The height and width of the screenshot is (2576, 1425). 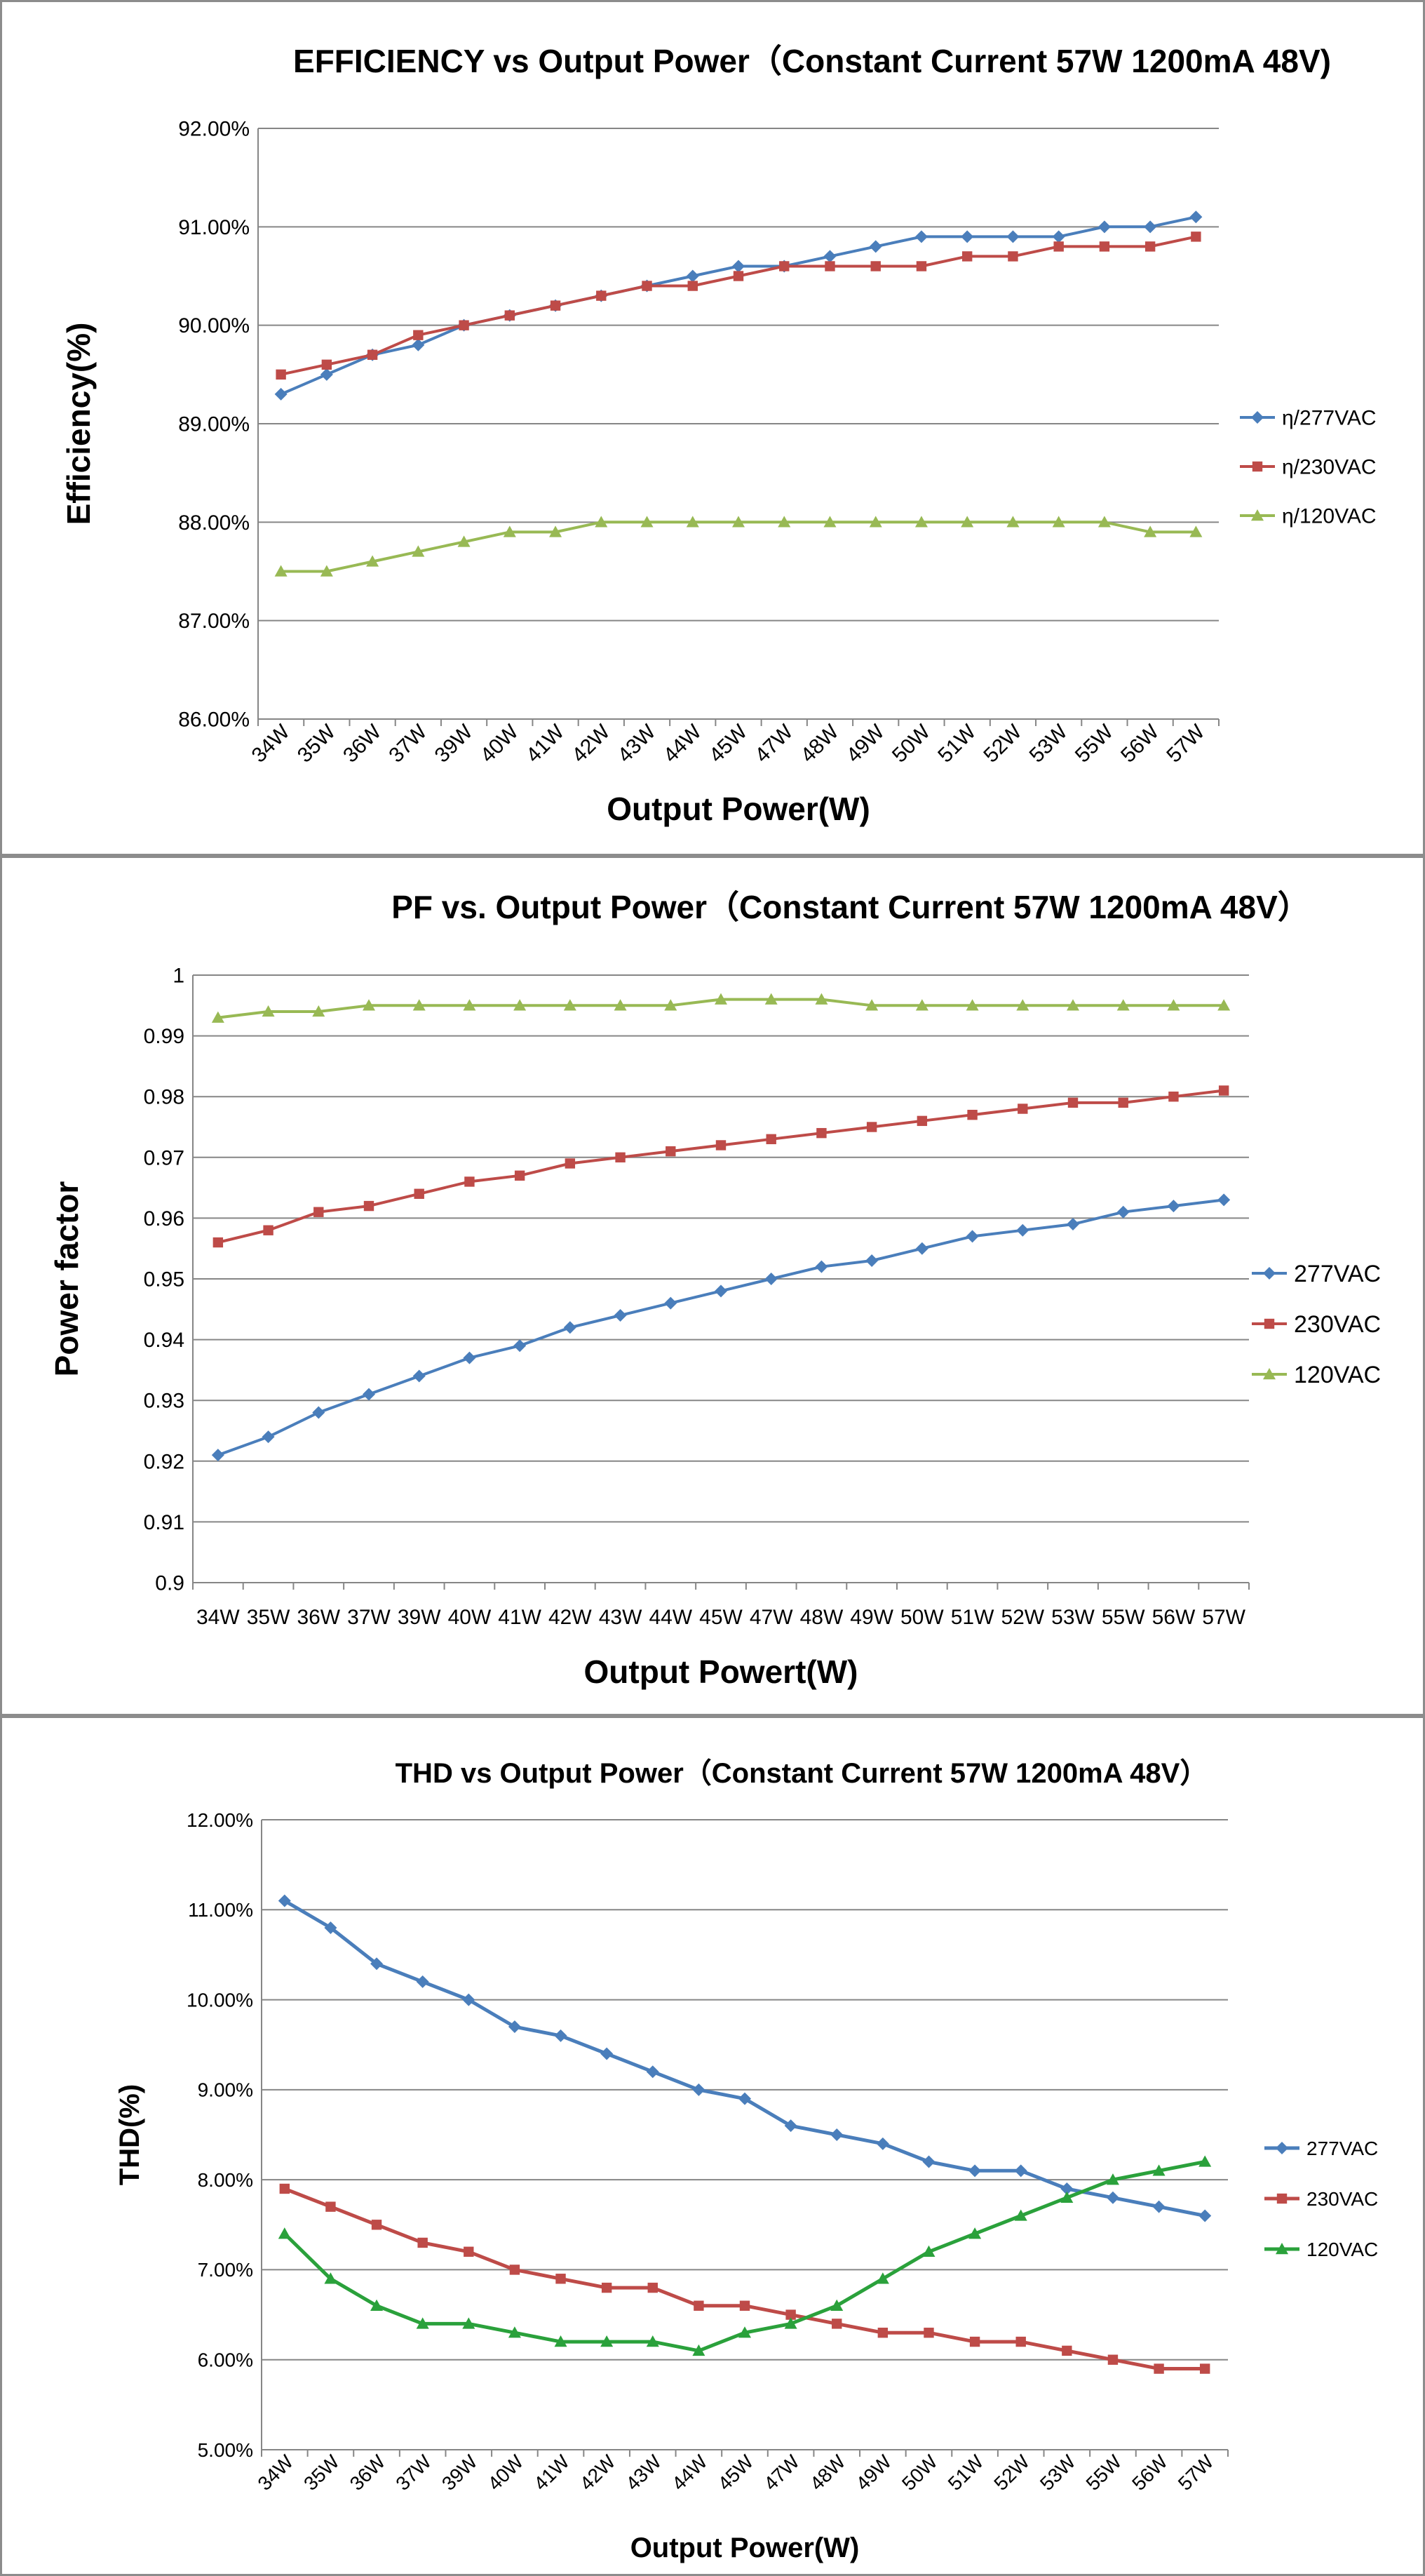 I want to click on x-tick-label: 49W, so click(x=873, y=2472).